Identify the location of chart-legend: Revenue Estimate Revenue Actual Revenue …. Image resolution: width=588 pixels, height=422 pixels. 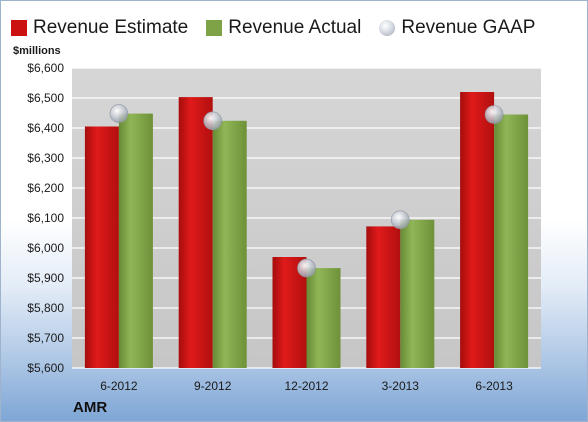
(282, 28).